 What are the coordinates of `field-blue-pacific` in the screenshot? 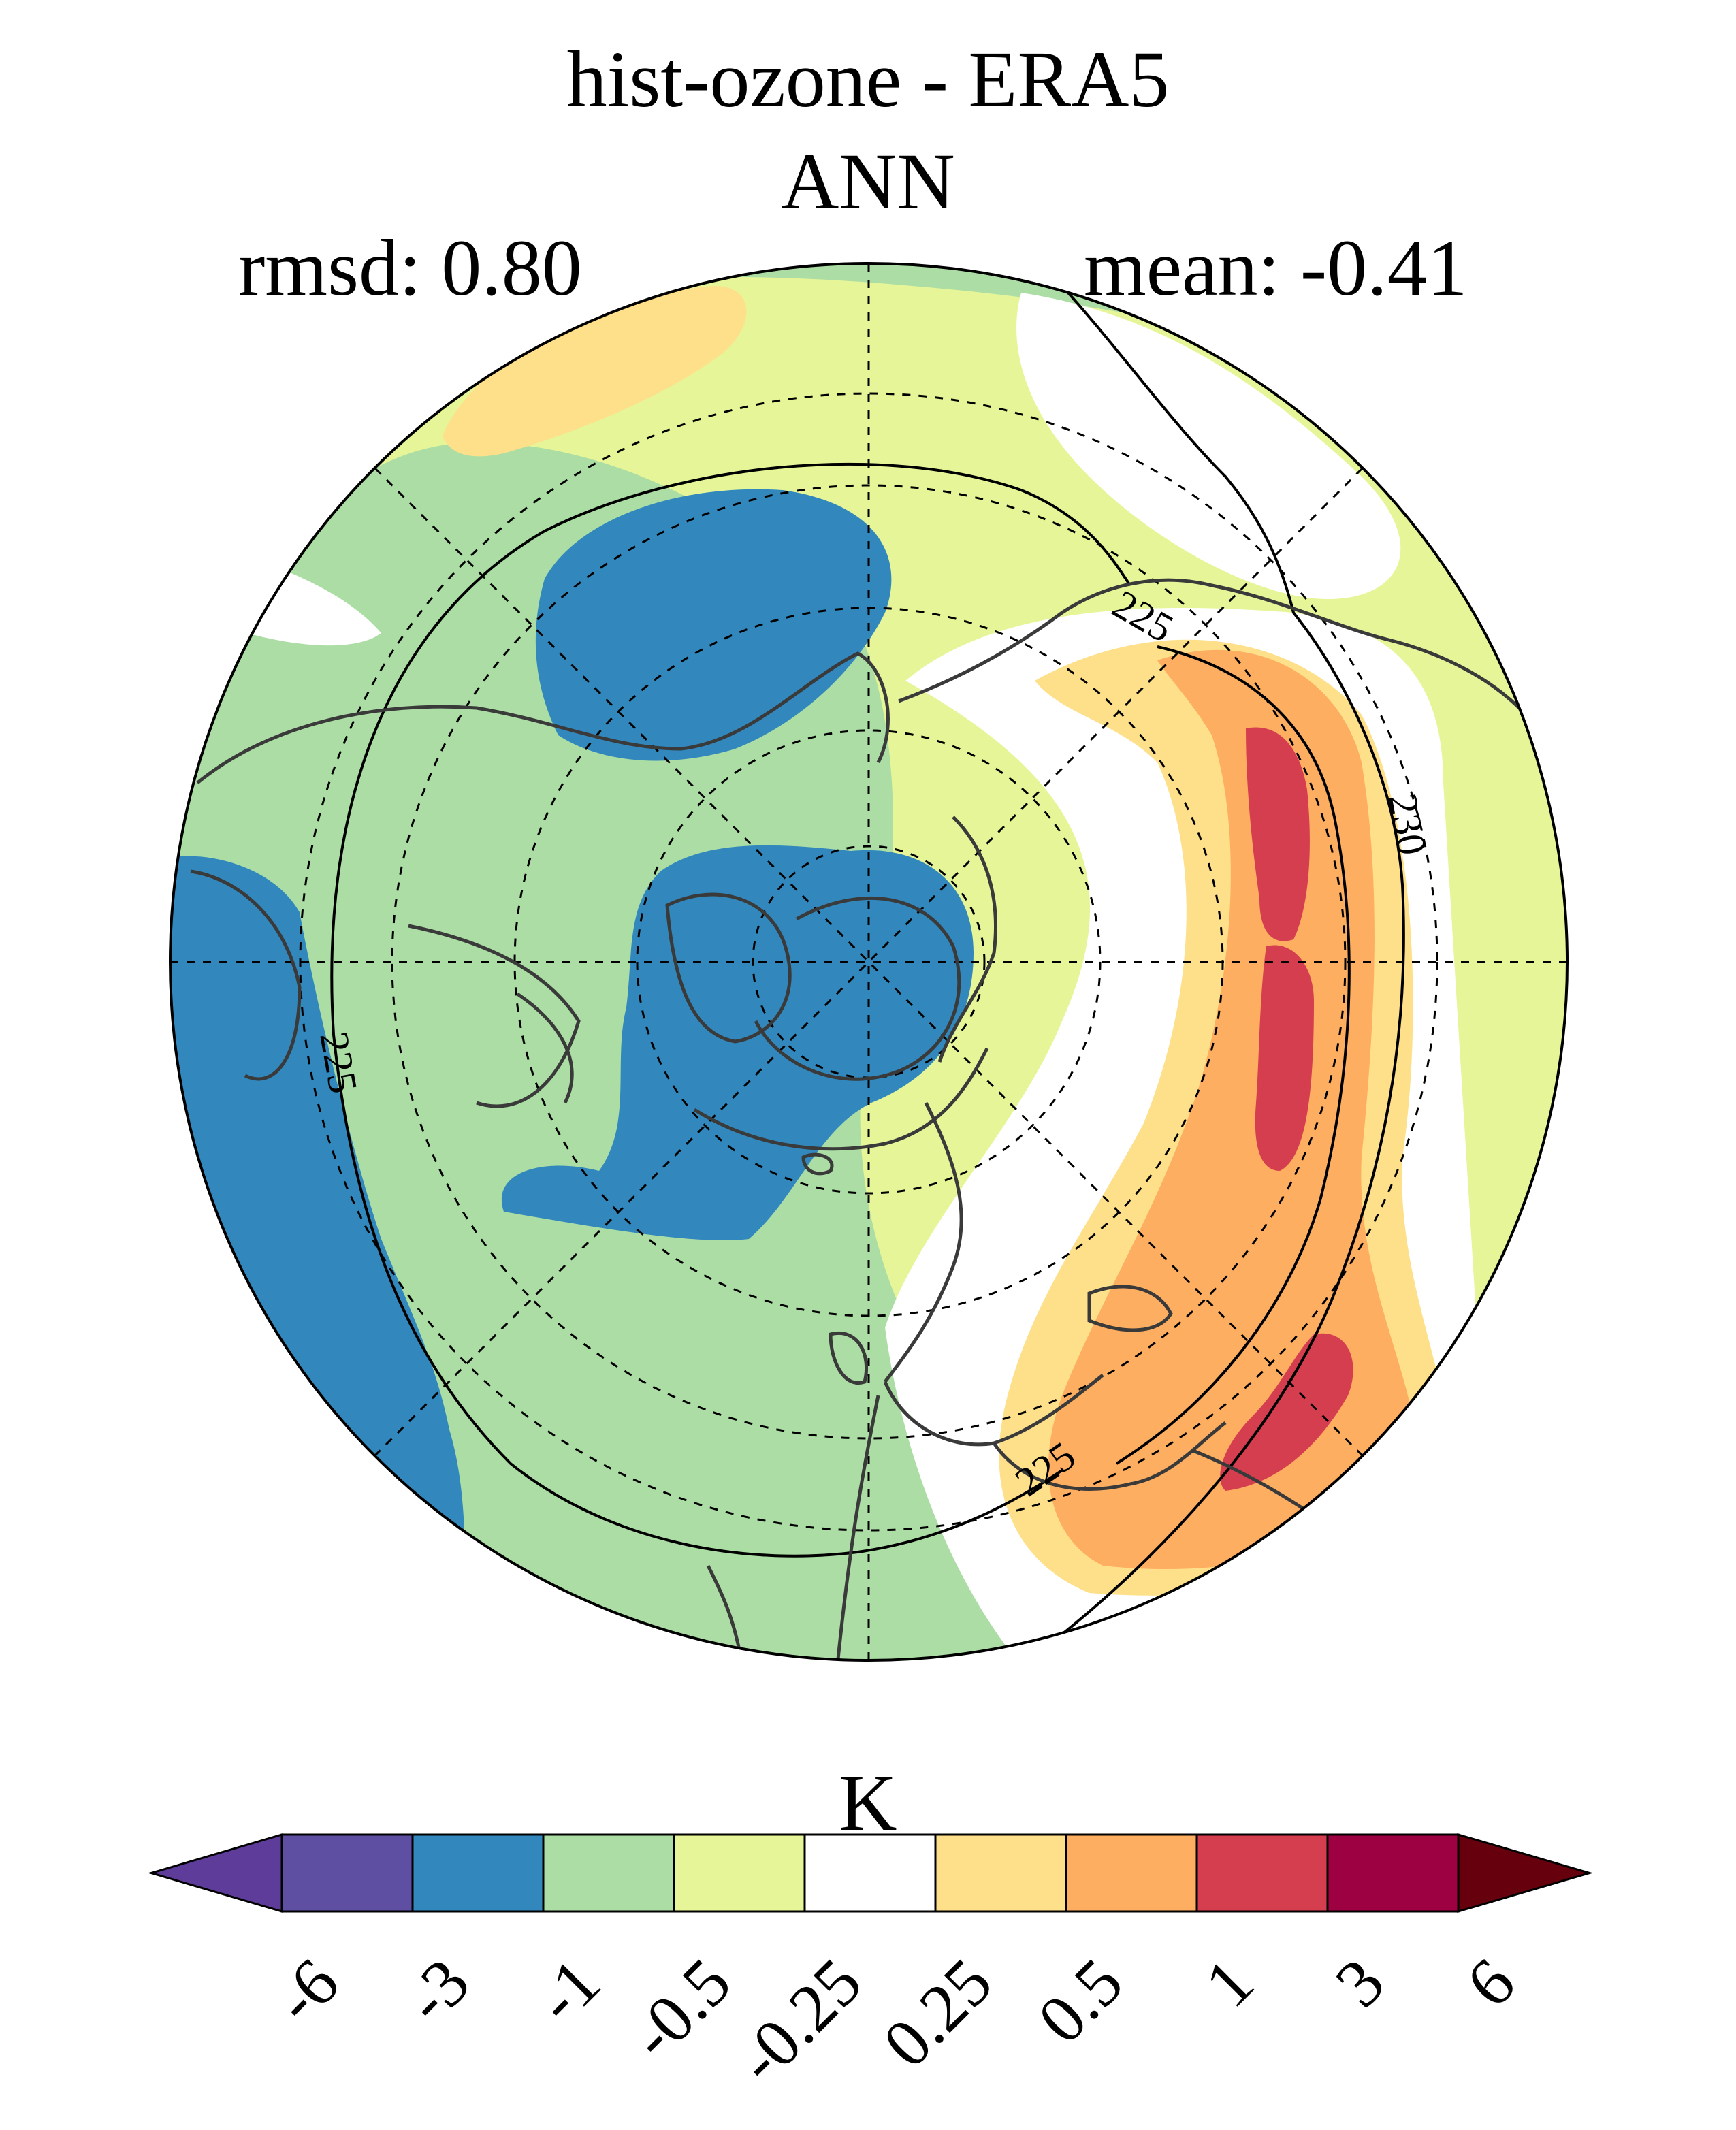 It's located at (713, 625).